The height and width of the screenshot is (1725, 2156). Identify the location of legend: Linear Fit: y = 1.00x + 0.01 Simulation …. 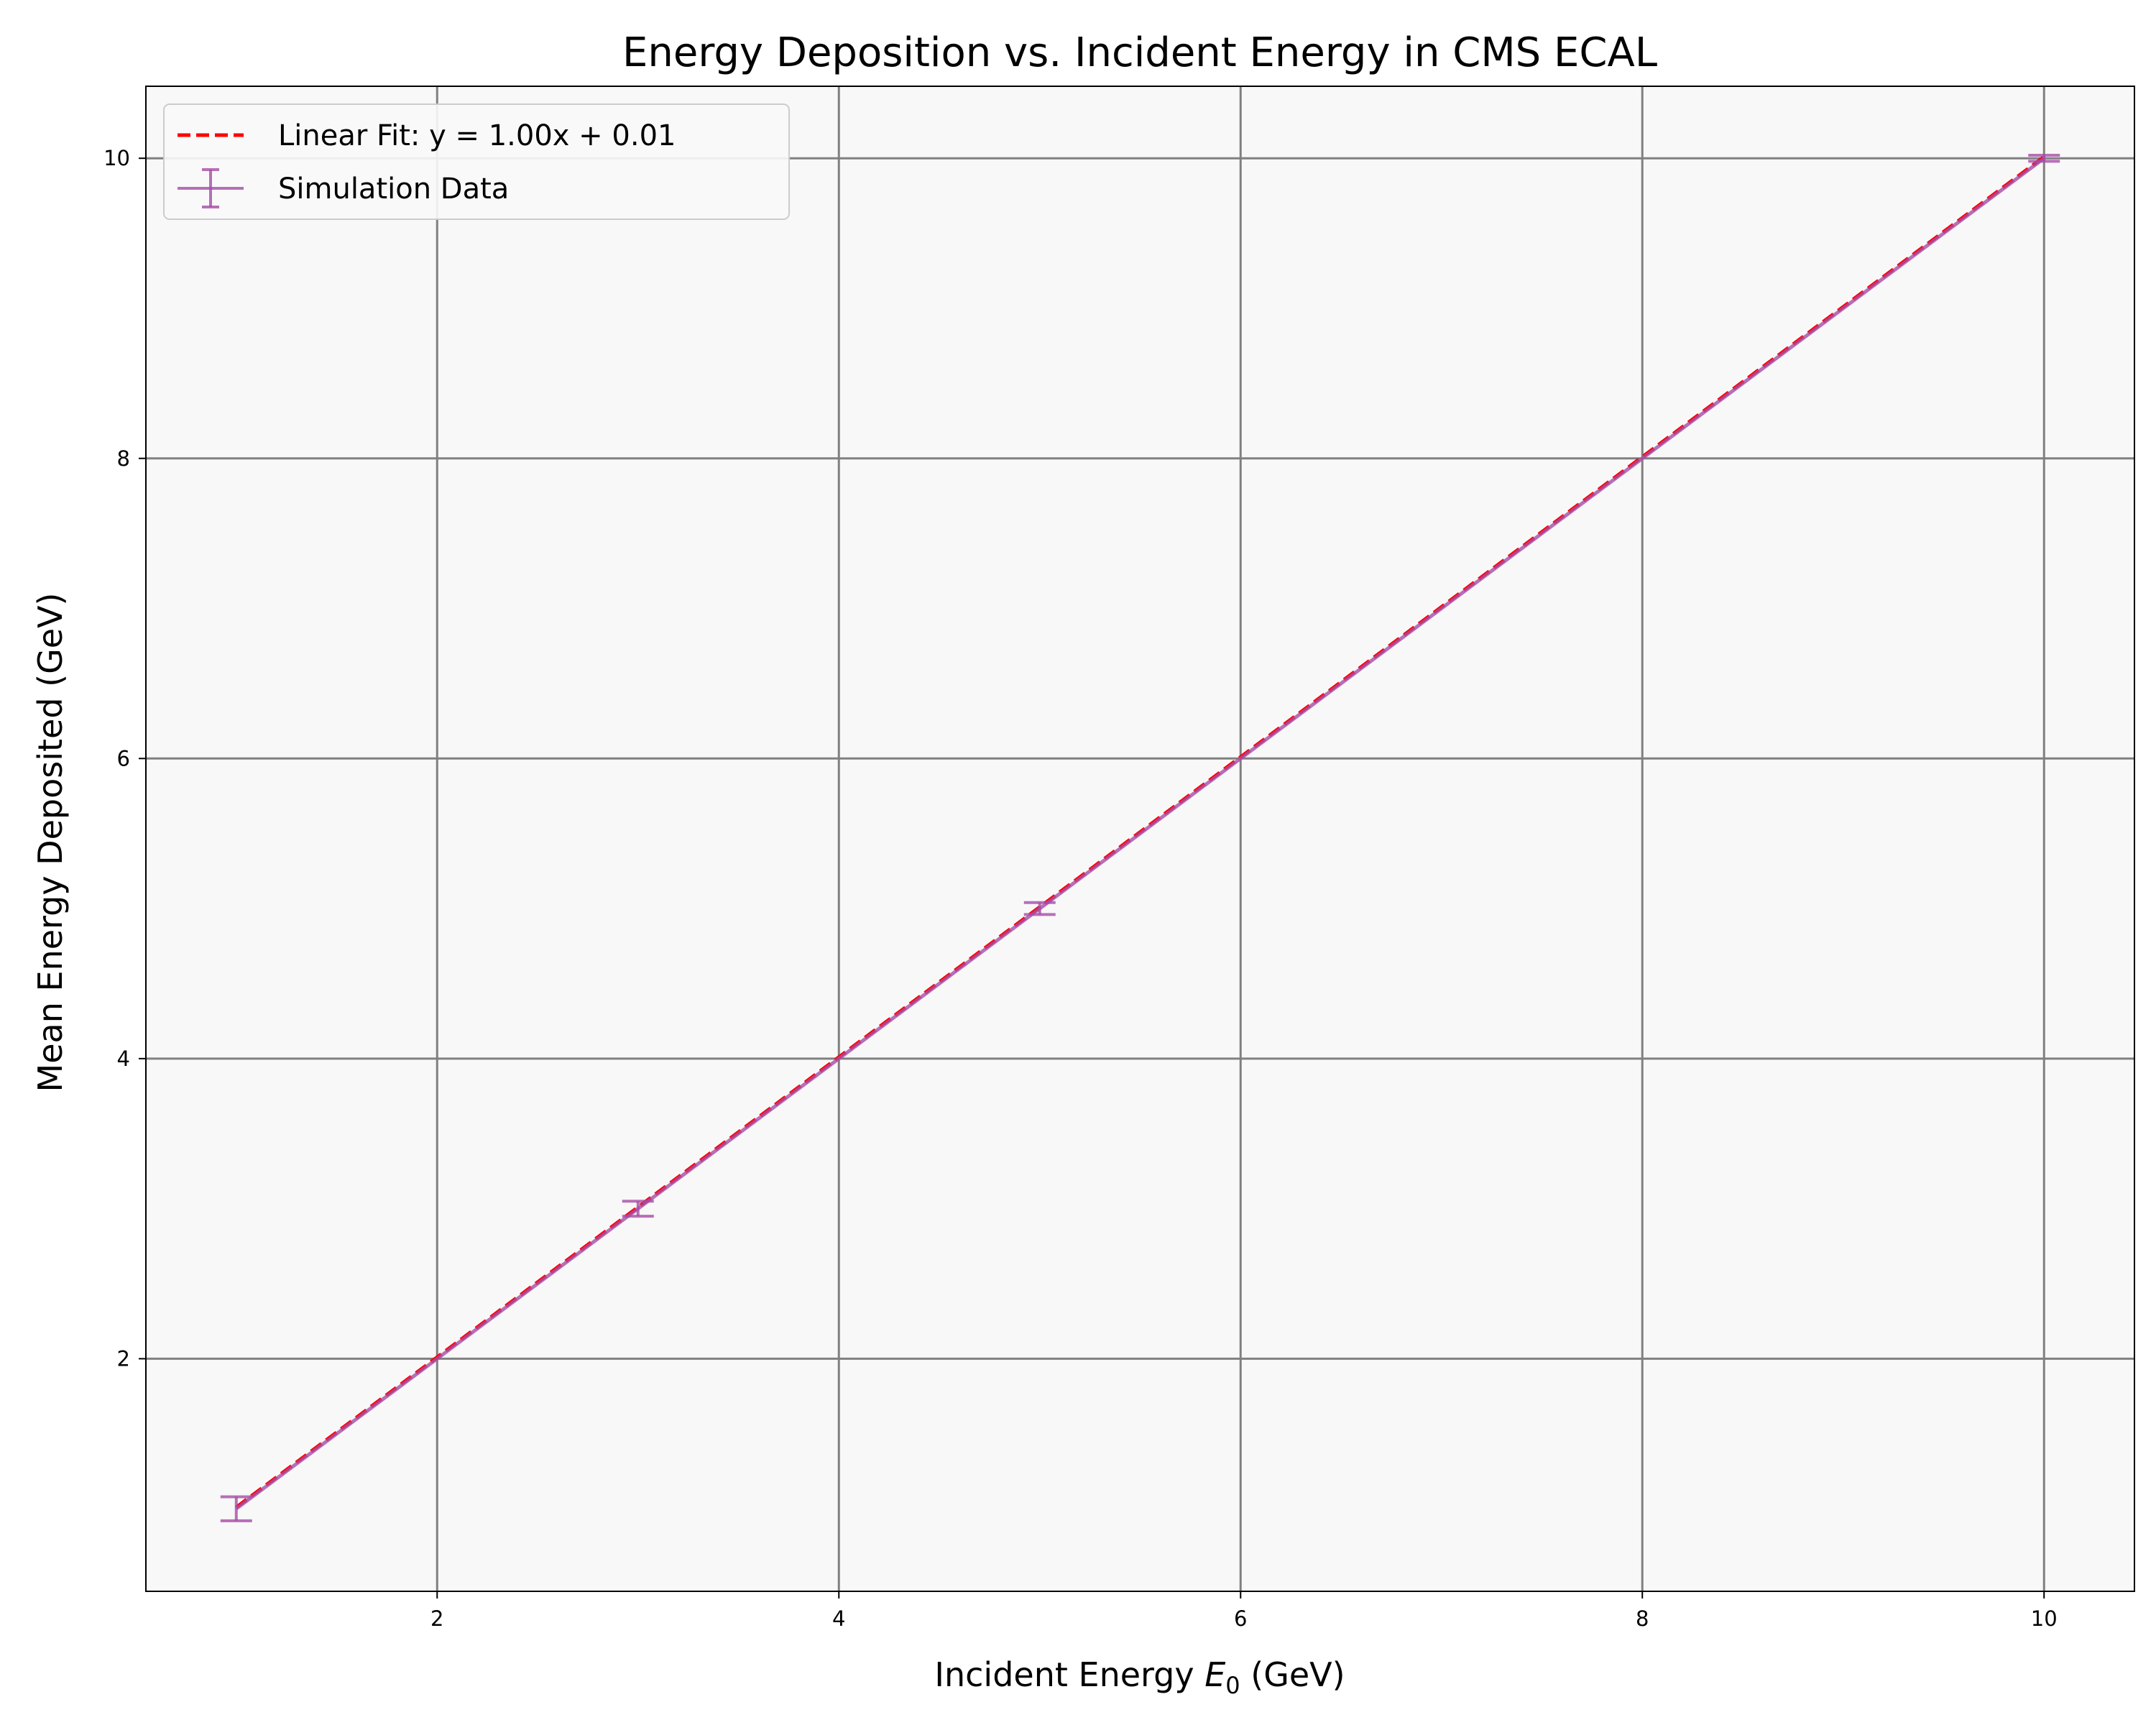
(477, 162).